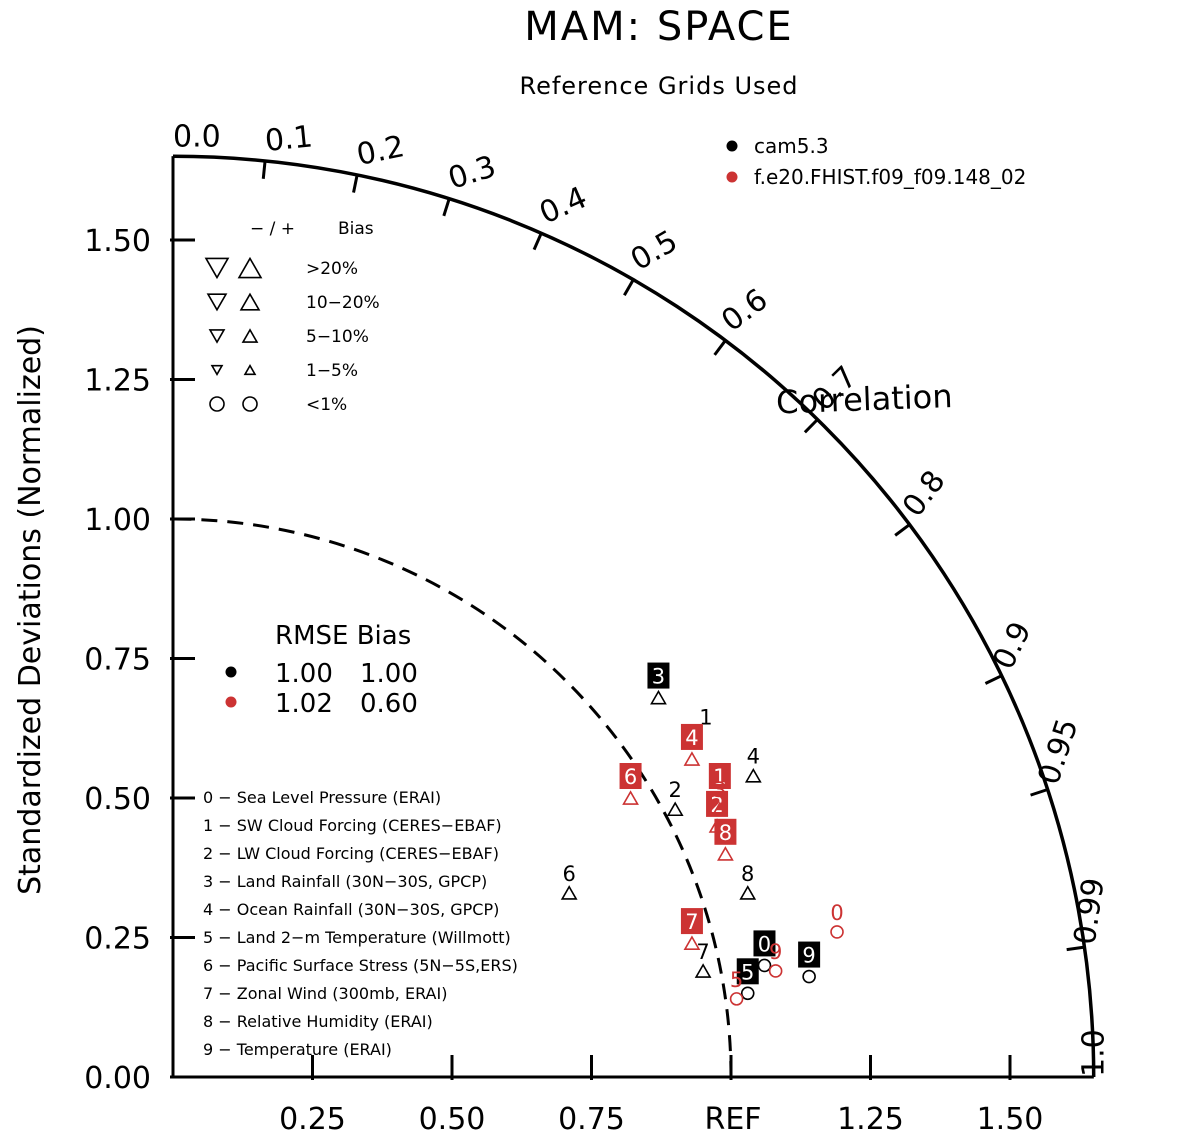 The height and width of the screenshot is (1135, 1179). I want to click on y-tick-label: 1.25, so click(117, 381).